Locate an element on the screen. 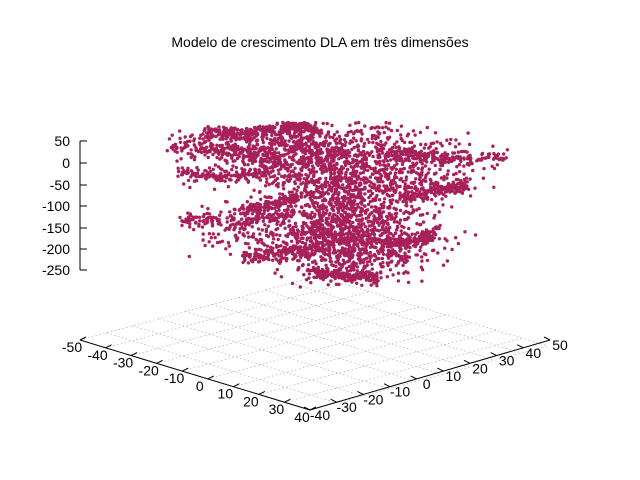  grid-line-x is located at coordinates (326, 347).